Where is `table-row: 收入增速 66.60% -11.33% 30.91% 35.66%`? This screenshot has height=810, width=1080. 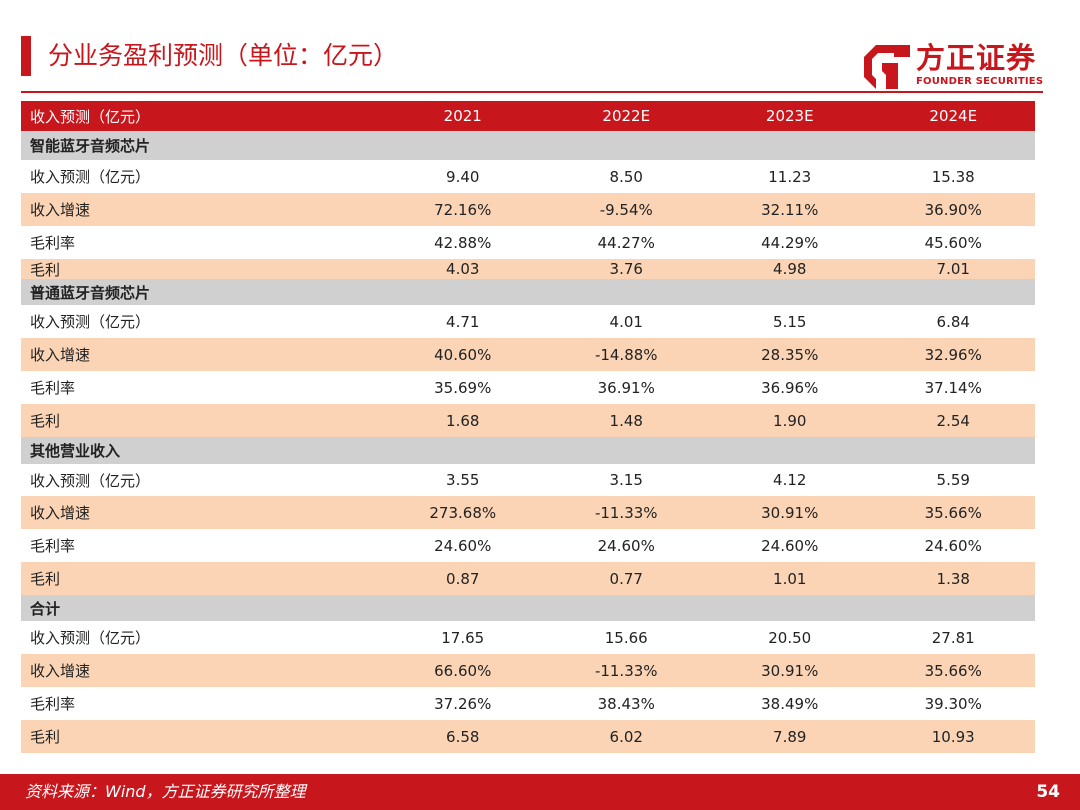
table-row: 收入增速 66.60% -11.33% 30.91% 35.66% is located at coordinates (528, 670).